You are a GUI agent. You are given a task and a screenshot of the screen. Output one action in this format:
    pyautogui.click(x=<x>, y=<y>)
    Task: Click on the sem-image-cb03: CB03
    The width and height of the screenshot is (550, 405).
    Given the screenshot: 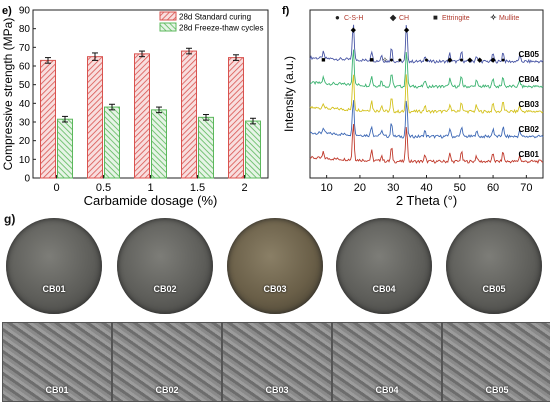 What is the action you would take?
    pyautogui.click(x=277, y=362)
    